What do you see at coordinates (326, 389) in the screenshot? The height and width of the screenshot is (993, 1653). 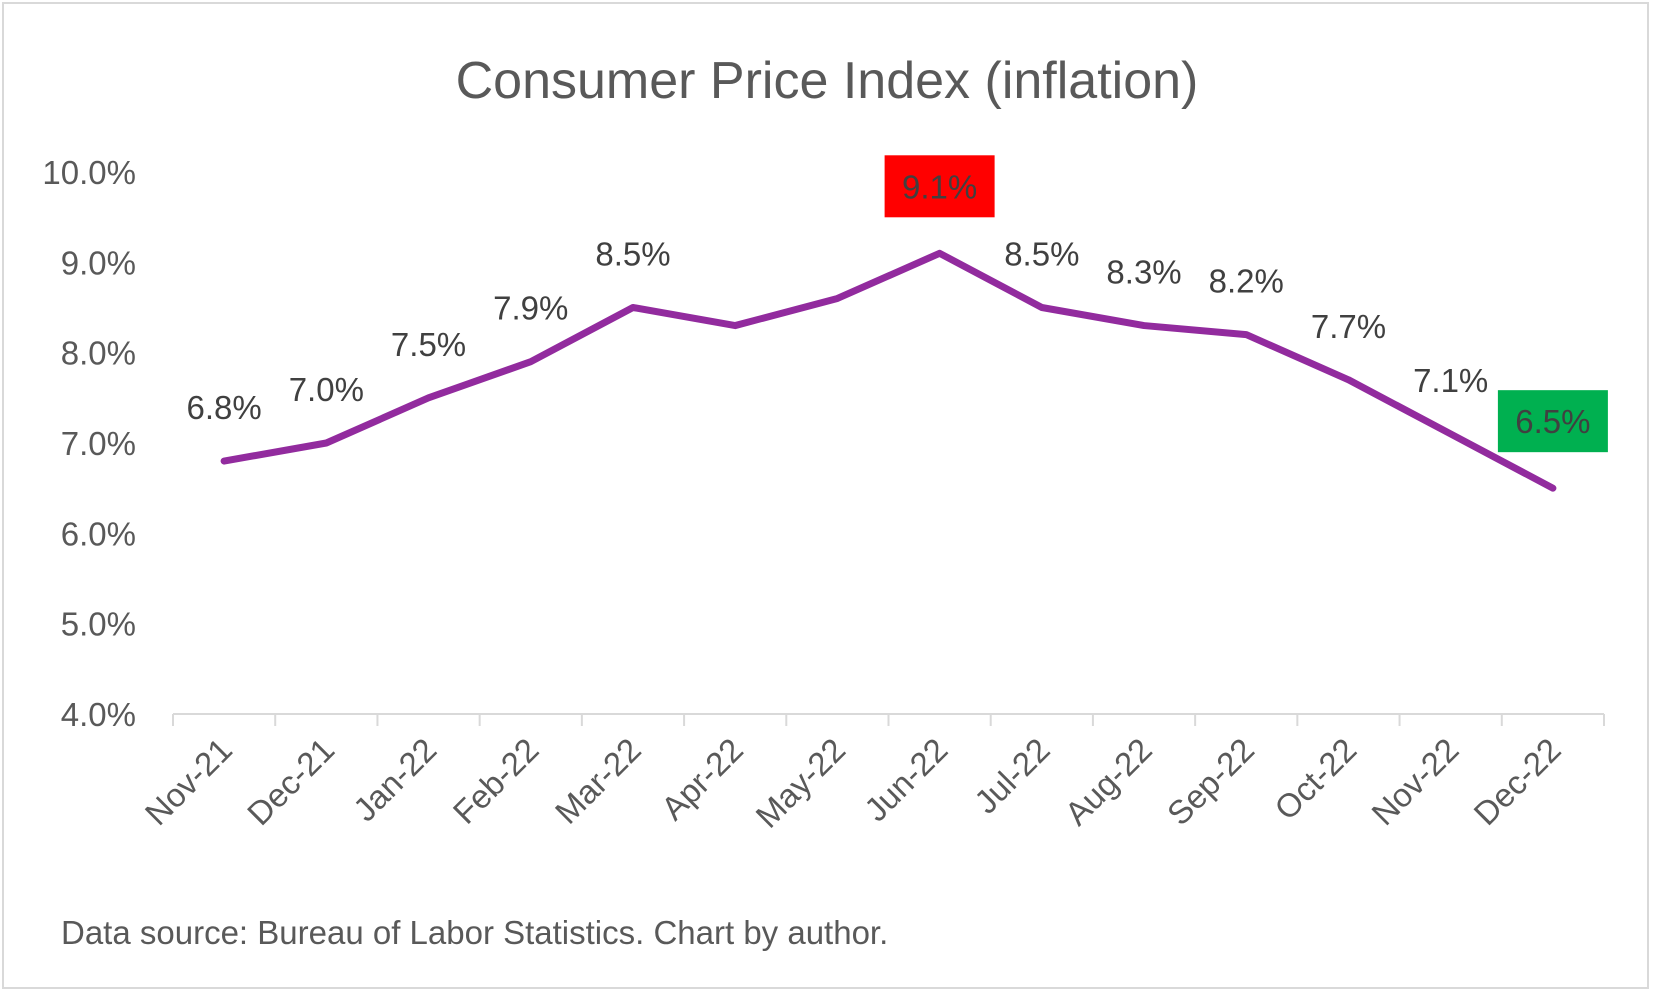 I see `data-label: 7.0%` at bounding box center [326, 389].